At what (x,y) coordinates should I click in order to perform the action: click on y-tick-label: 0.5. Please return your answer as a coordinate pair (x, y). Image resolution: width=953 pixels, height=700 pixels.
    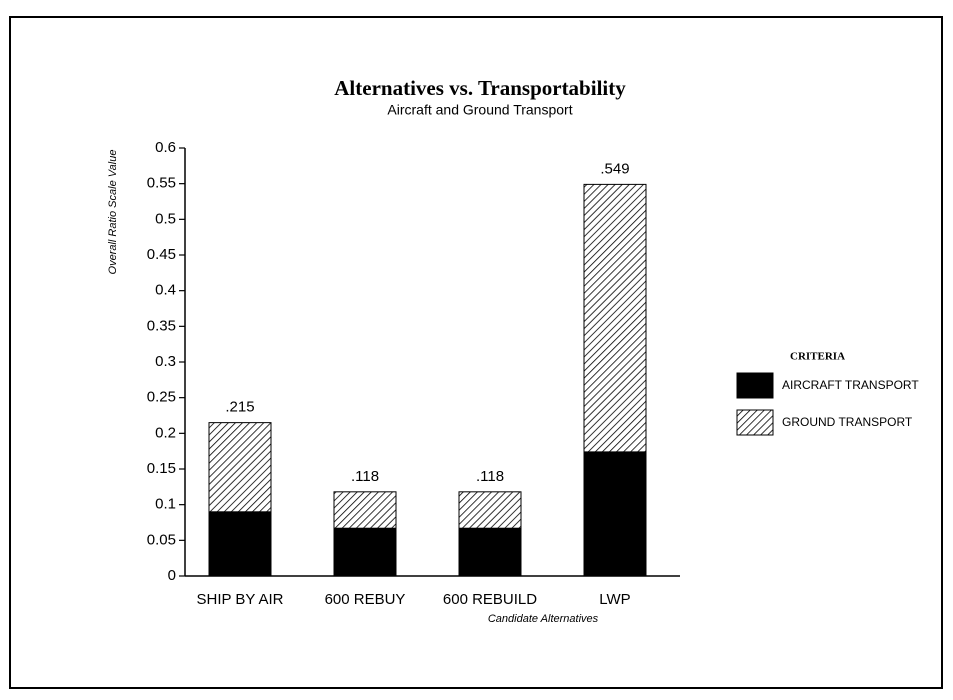
    Looking at the image, I should click on (165, 218).